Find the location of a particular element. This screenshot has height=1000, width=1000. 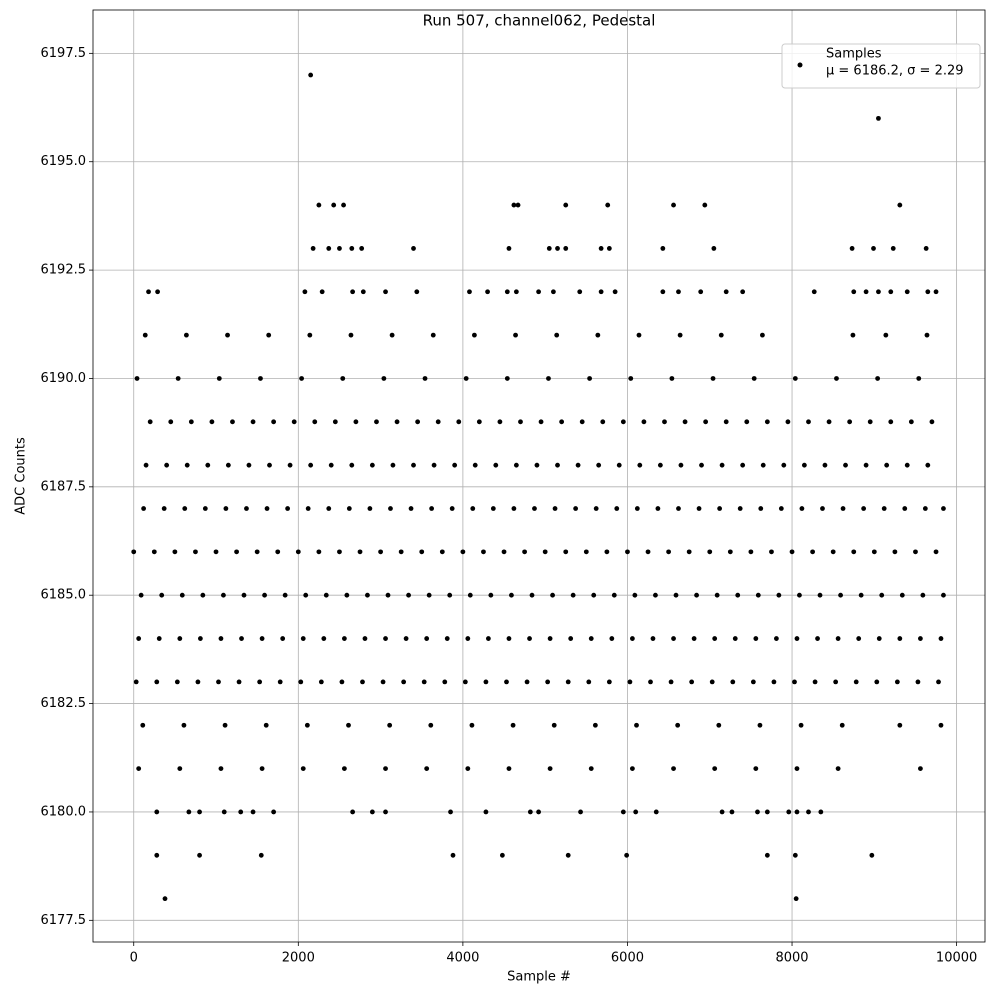

y-axis-label: ADC Counts is located at coordinates (21, 476).